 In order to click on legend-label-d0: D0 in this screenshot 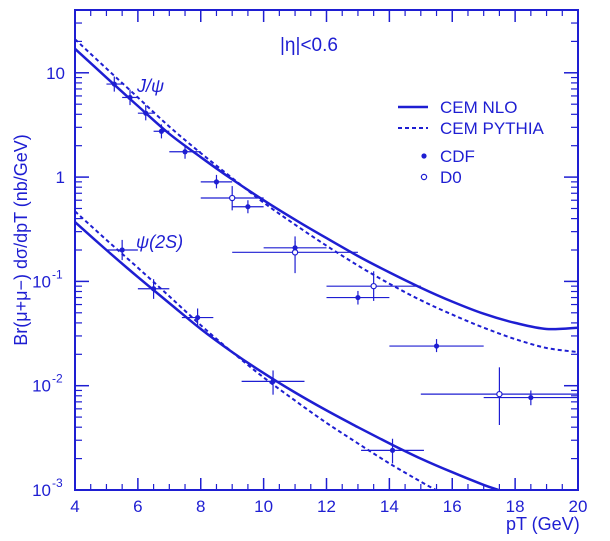, I will do `click(451, 177)`.